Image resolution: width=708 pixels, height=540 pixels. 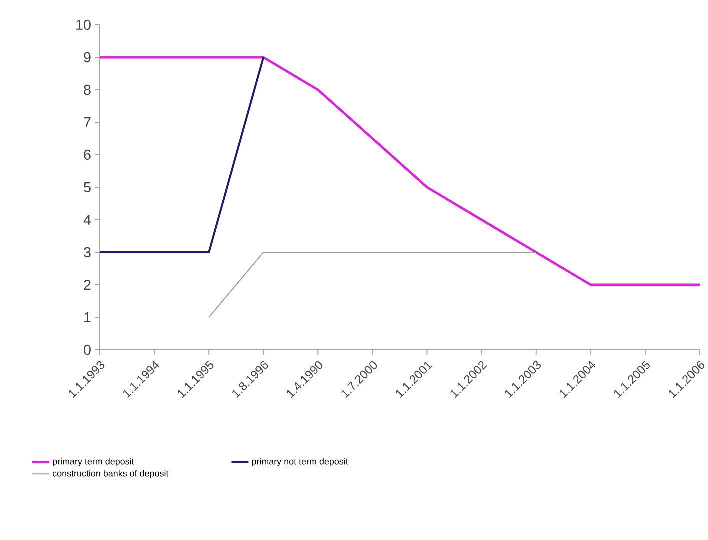 I want to click on legend-label: primary not term deposit, so click(x=300, y=462).